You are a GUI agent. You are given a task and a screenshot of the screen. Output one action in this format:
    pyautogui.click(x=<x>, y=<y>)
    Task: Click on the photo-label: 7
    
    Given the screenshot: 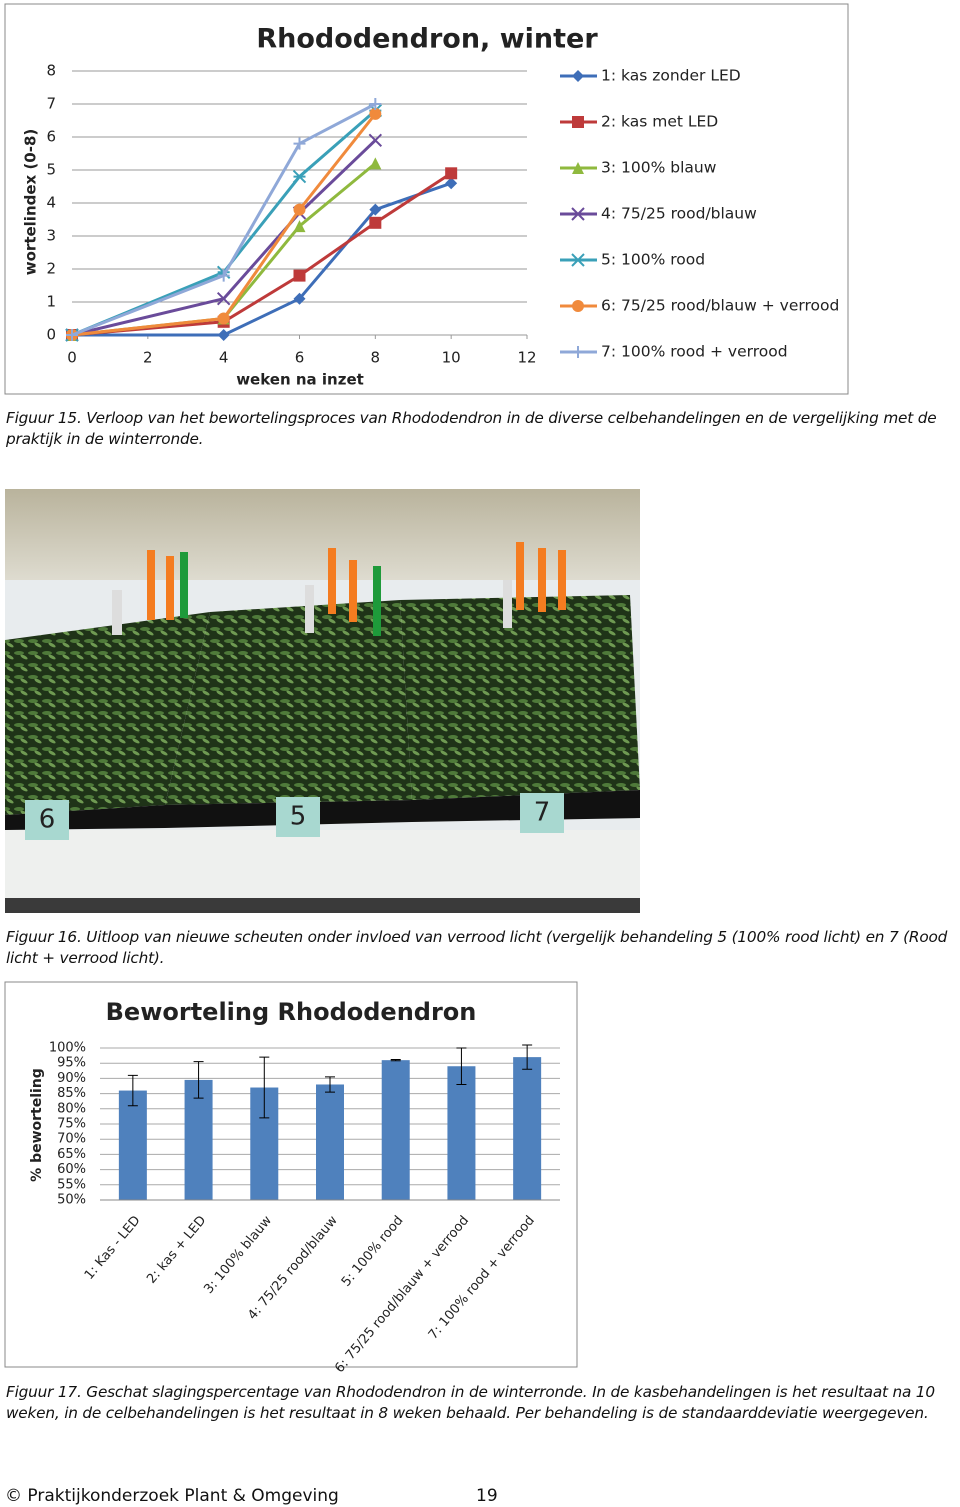 What is the action you would take?
    pyautogui.click(x=542, y=813)
    